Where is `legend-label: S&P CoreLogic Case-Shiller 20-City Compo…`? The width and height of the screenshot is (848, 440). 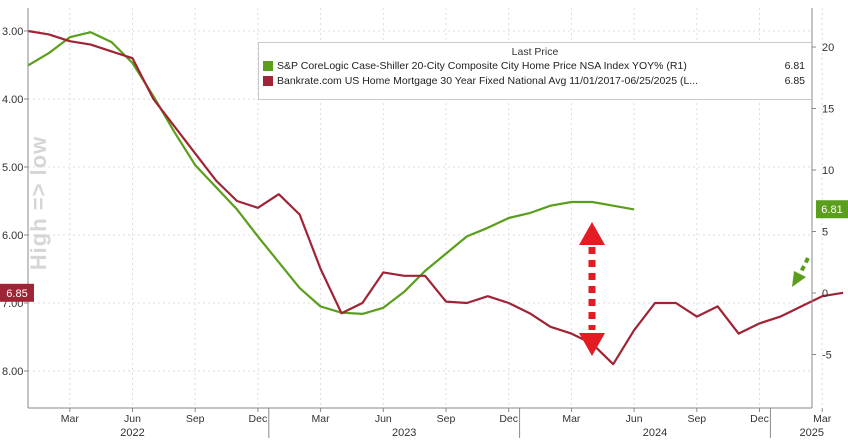 legend-label: S&P CoreLogic Case-Shiller 20-City Compo… is located at coordinates (482, 65).